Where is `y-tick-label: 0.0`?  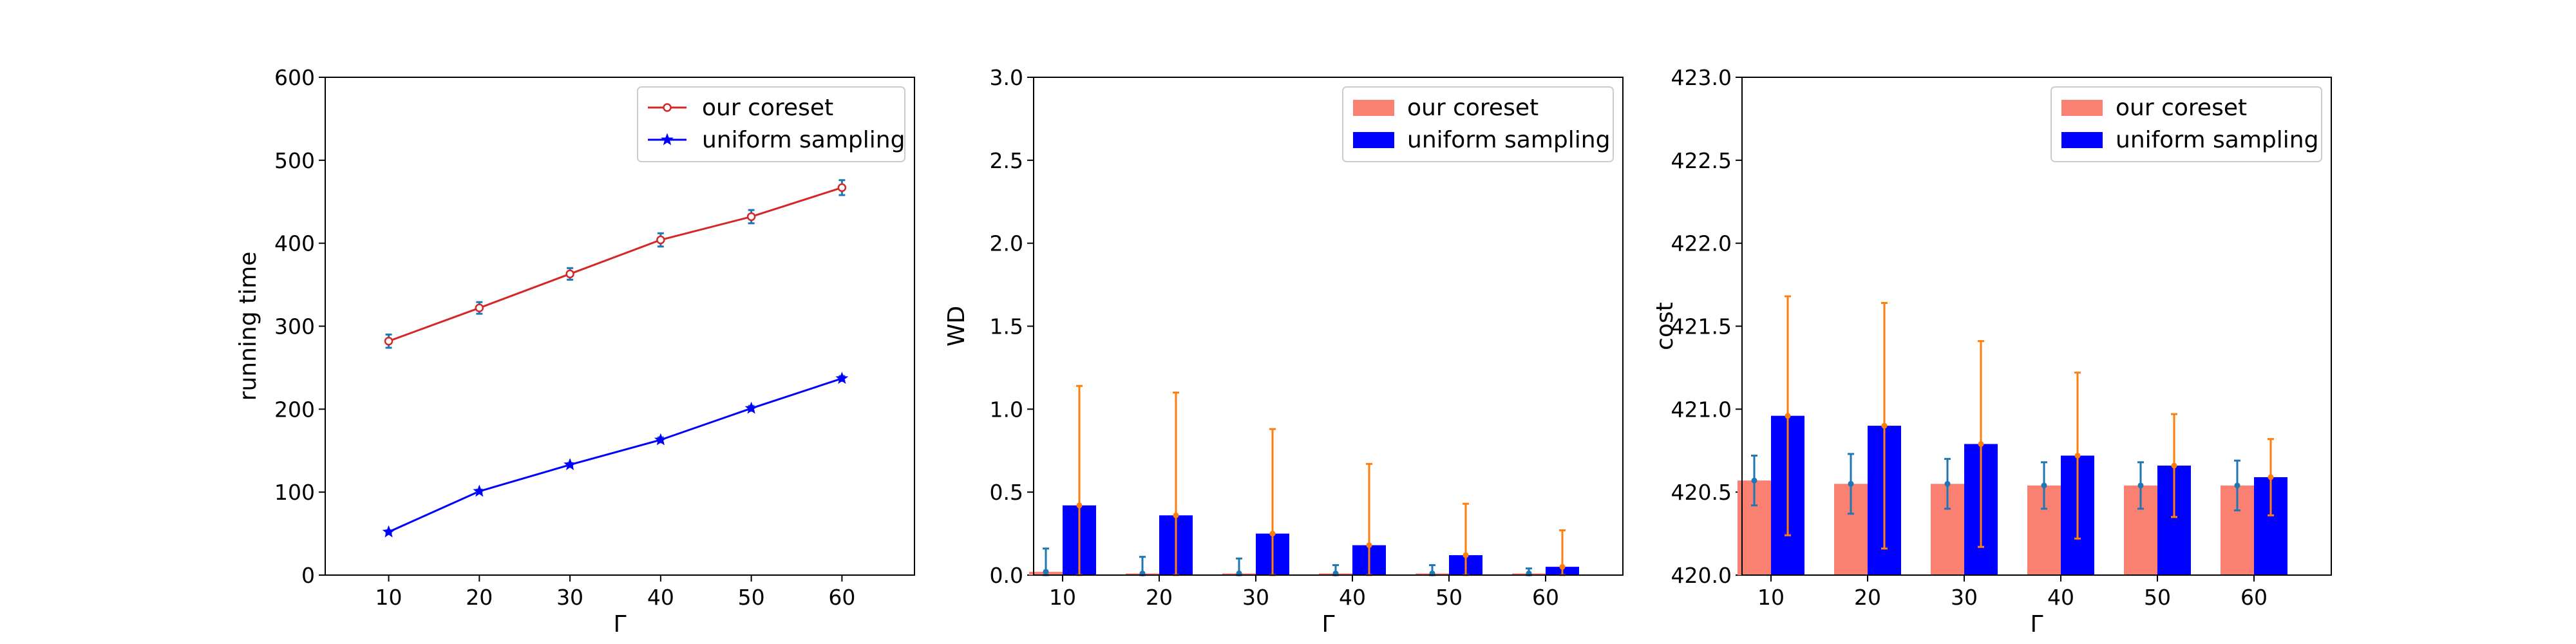
y-tick-label: 0.0 is located at coordinates (1007, 575).